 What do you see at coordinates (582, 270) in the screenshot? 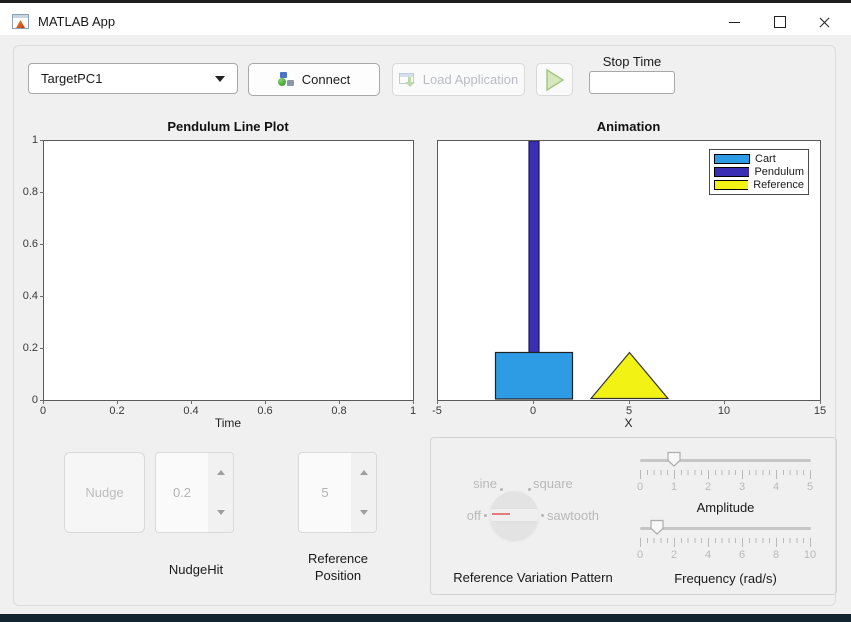
I see `animation-shapes` at bounding box center [582, 270].